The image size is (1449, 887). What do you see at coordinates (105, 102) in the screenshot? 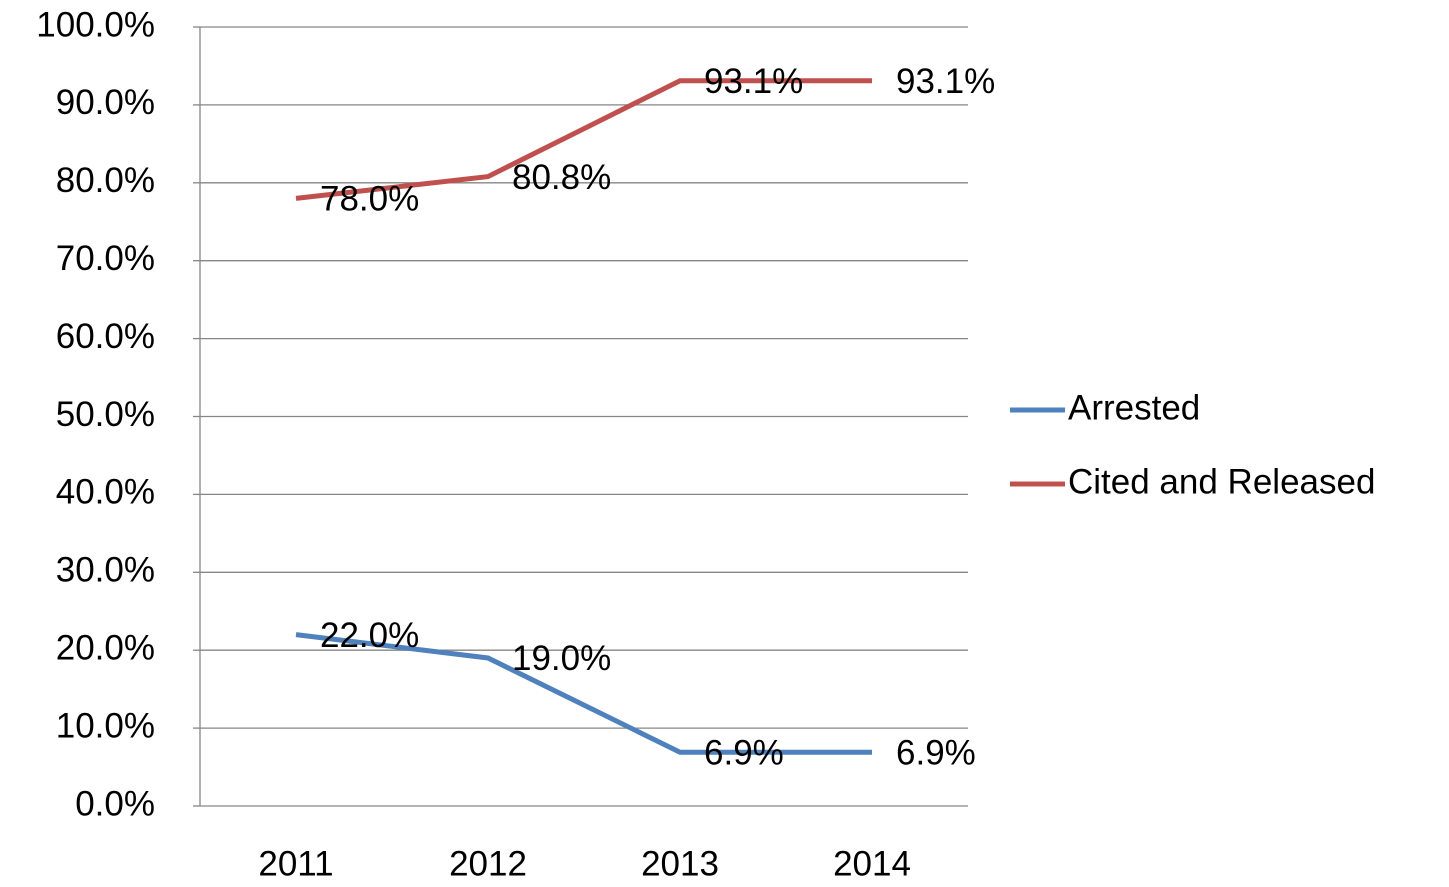
I see `y-tick-label: 90.0%` at bounding box center [105, 102].